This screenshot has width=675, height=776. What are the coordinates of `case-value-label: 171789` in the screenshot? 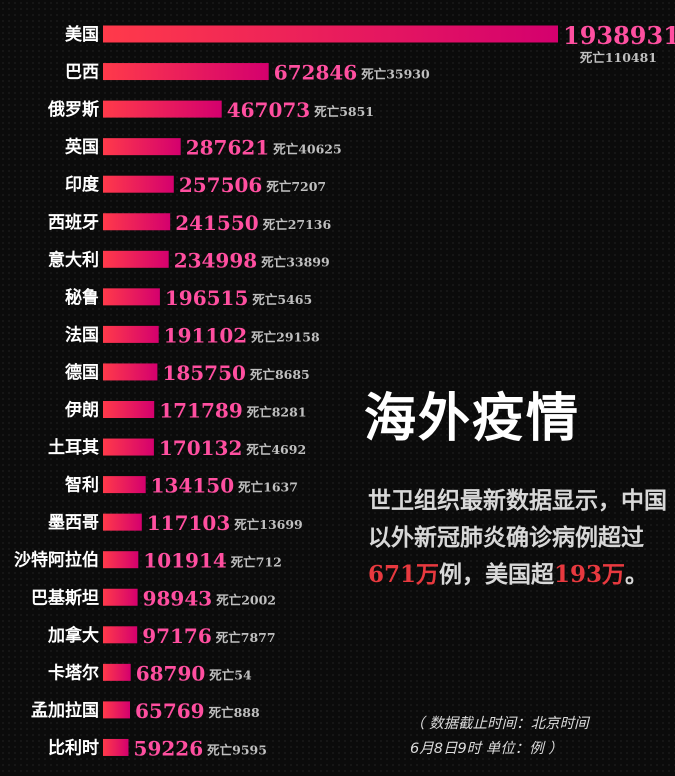 It's located at (201, 411).